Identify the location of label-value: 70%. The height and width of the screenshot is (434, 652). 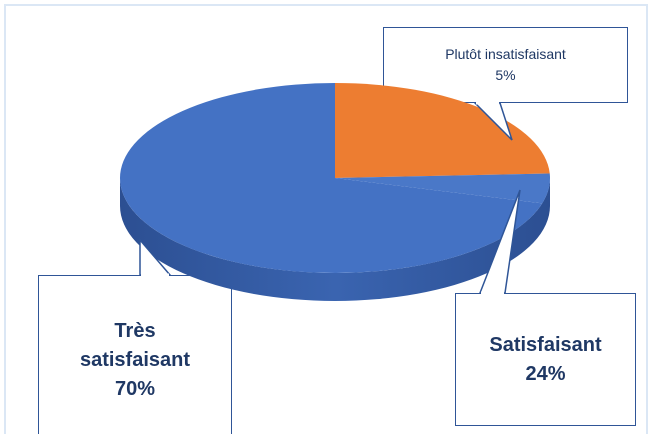
(135, 388).